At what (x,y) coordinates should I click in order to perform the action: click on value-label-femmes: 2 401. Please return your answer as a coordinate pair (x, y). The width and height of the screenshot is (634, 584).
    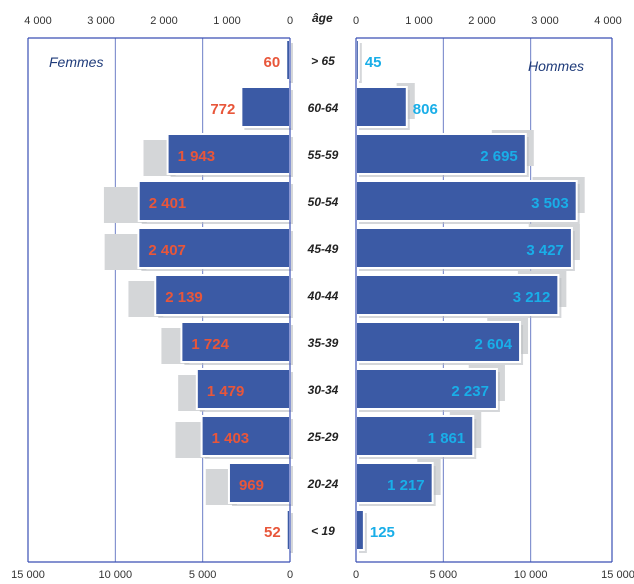
    Looking at the image, I should click on (168, 203).